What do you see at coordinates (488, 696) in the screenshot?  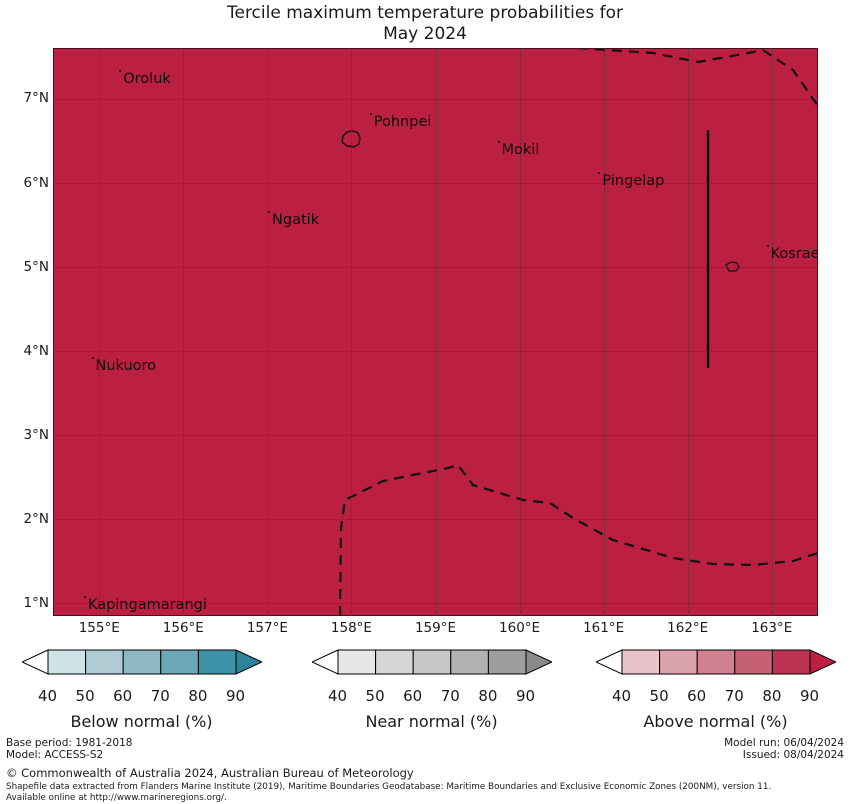 I see `near-normal-tick-80: 80` at bounding box center [488, 696].